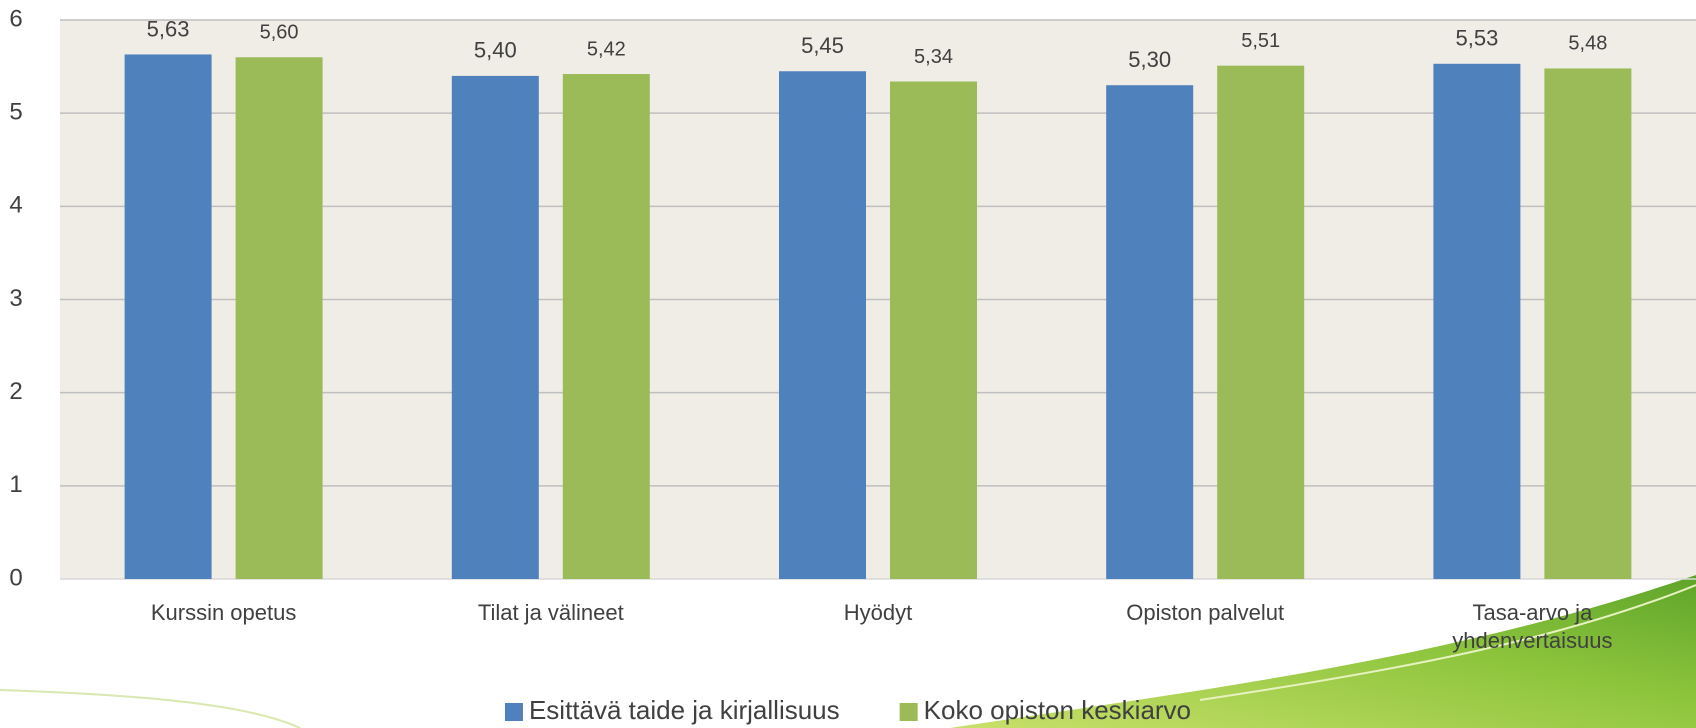  Describe the element at coordinates (550, 612) in the screenshot. I see `x-tick-label: Tilat ja välineet` at that location.